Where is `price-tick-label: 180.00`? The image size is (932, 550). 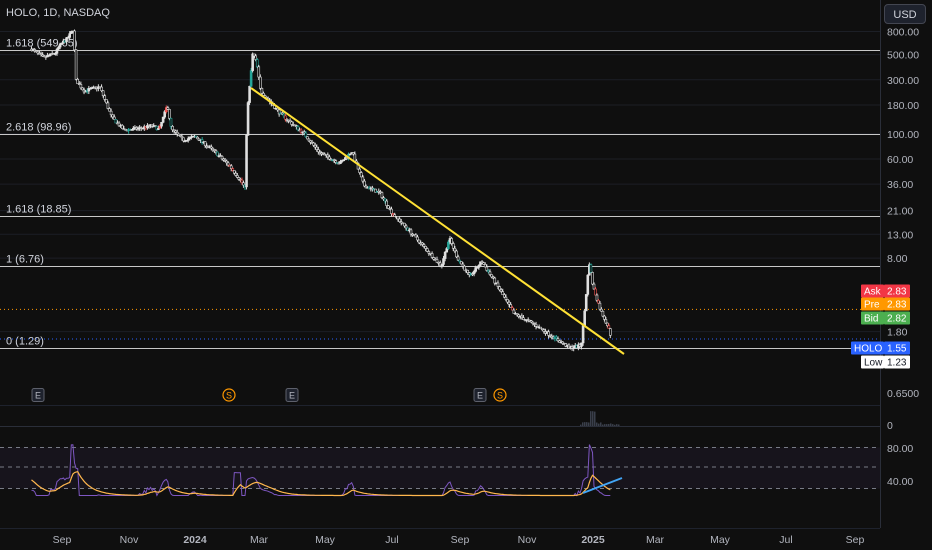
price-tick-label: 180.00 is located at coordinates (903, 106).